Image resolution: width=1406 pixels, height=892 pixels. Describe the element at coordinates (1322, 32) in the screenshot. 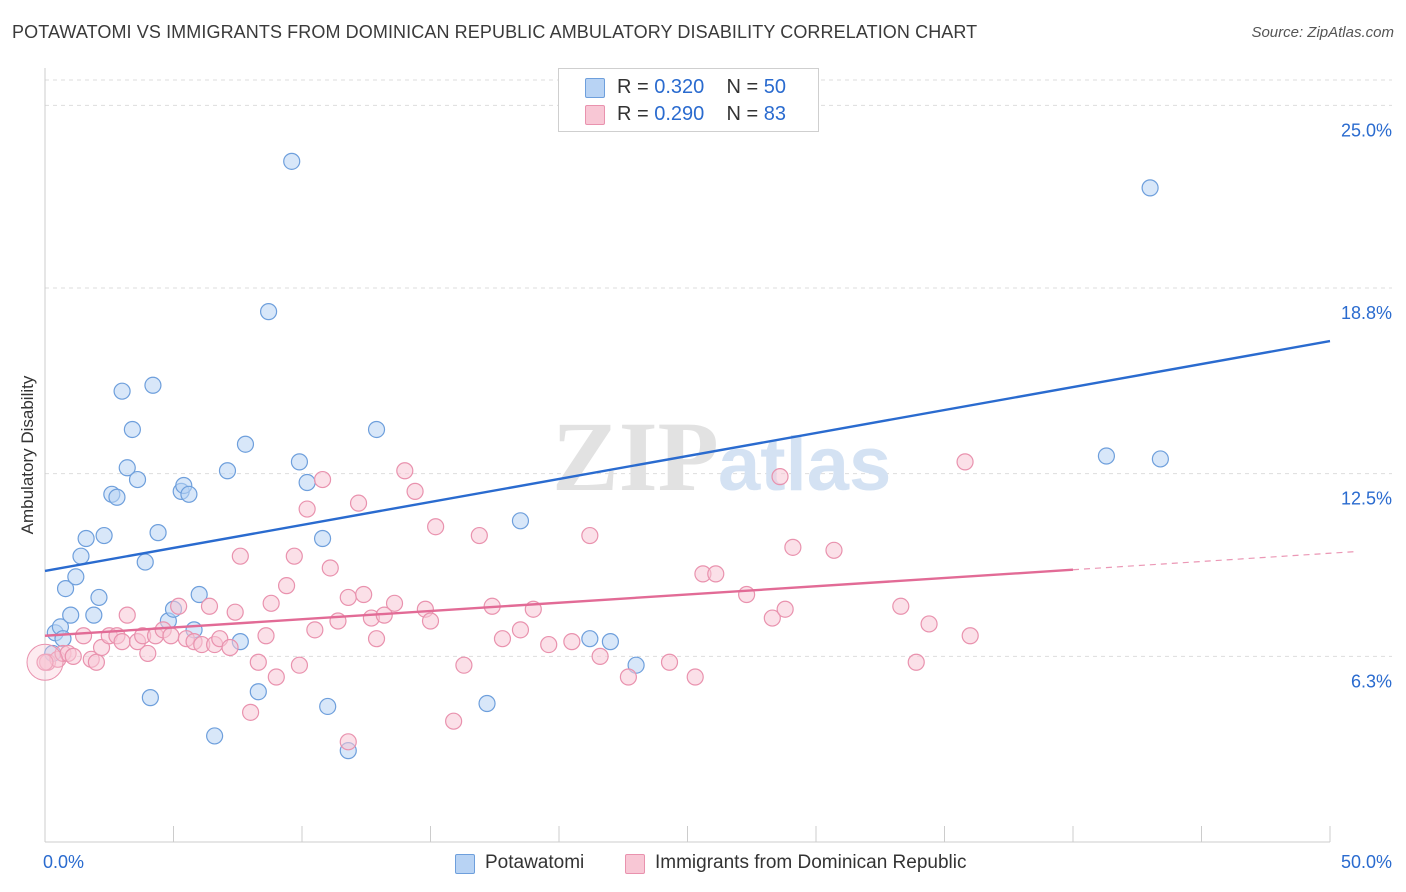

I see `source-label: Source: ZipAtlas.com` at that location.